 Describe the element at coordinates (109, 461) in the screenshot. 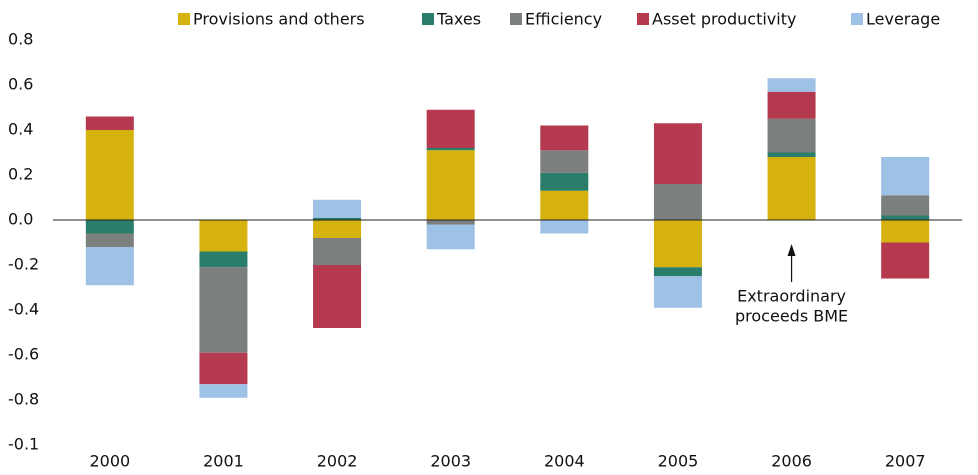

I see `x-tick-label: 2000` at that location.